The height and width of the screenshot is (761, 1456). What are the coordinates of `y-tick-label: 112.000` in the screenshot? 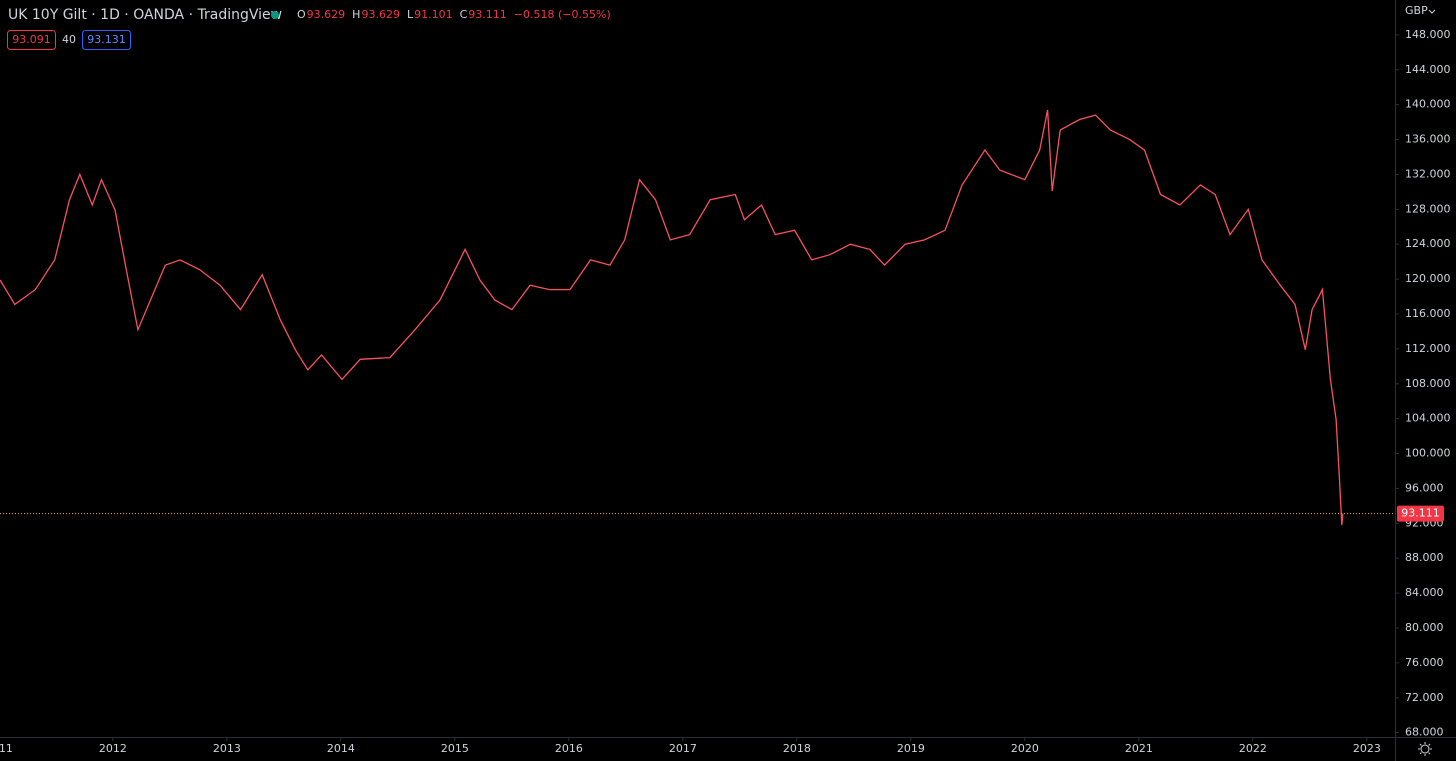 It's located at (1428, 348).